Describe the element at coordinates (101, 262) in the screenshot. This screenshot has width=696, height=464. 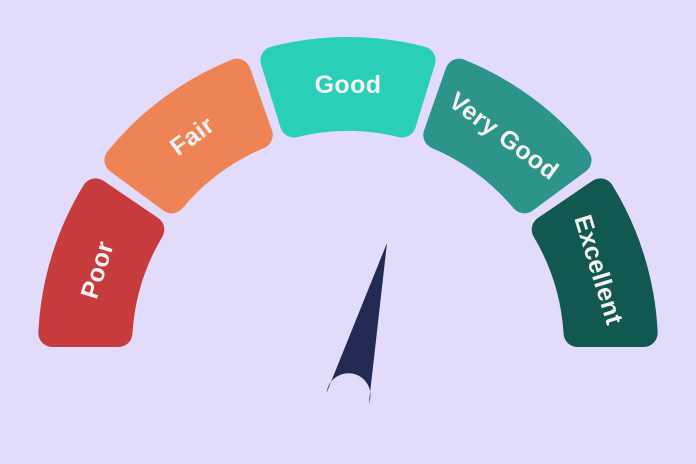
I see `gauge-segment-poor` at that location.